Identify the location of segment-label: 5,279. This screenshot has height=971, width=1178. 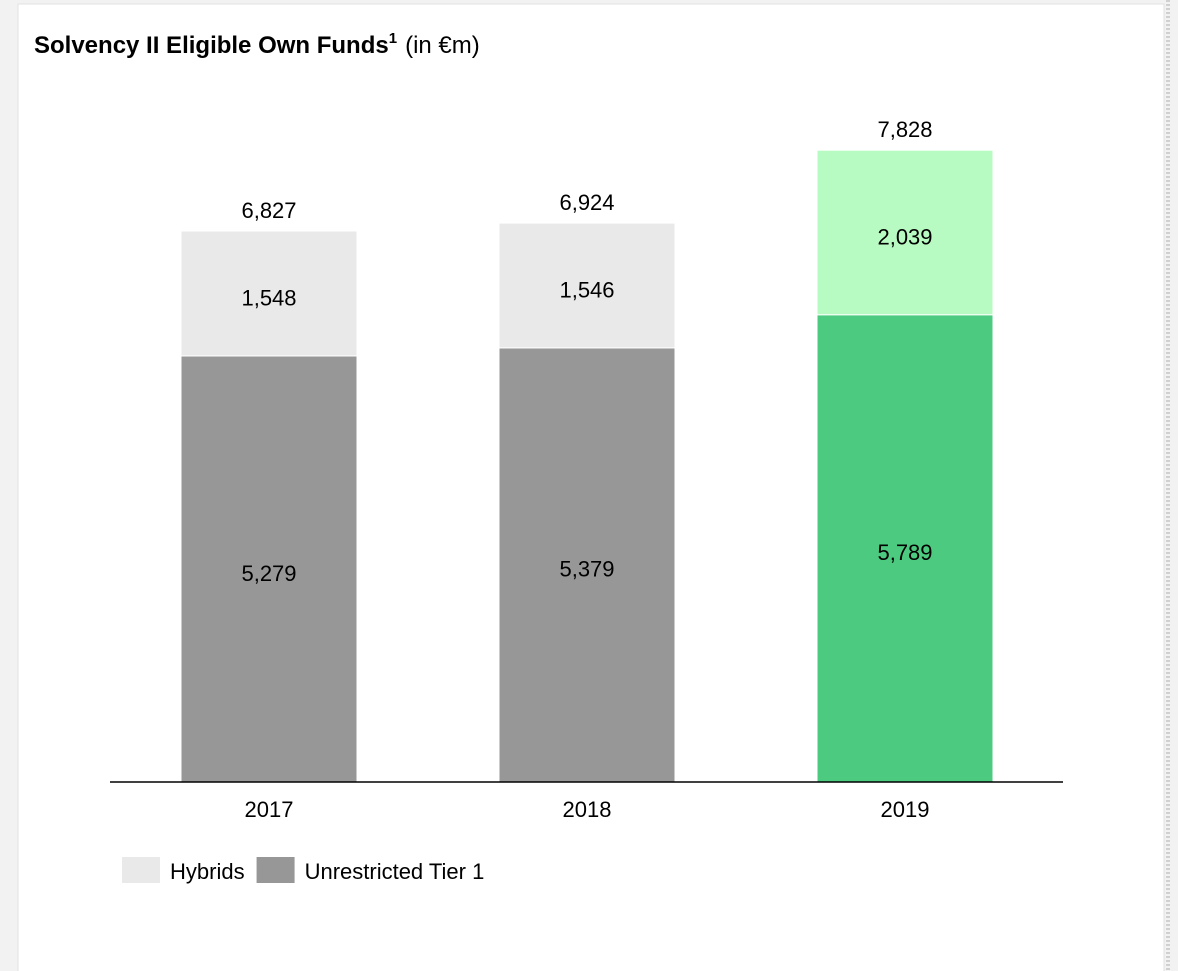
(268, 573).